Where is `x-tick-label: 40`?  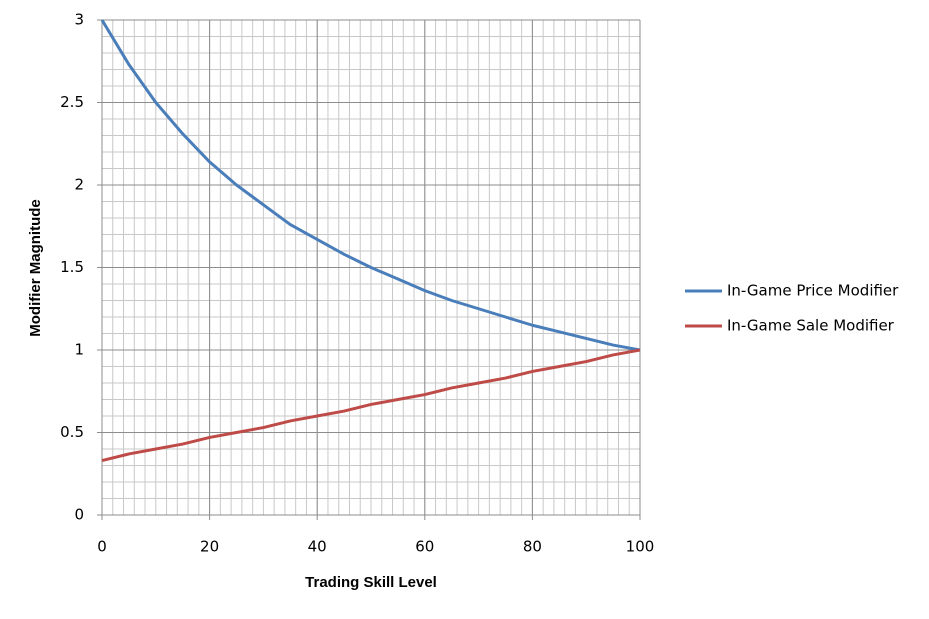
x-tick-label: 40 is located at coordinates (317, 547).